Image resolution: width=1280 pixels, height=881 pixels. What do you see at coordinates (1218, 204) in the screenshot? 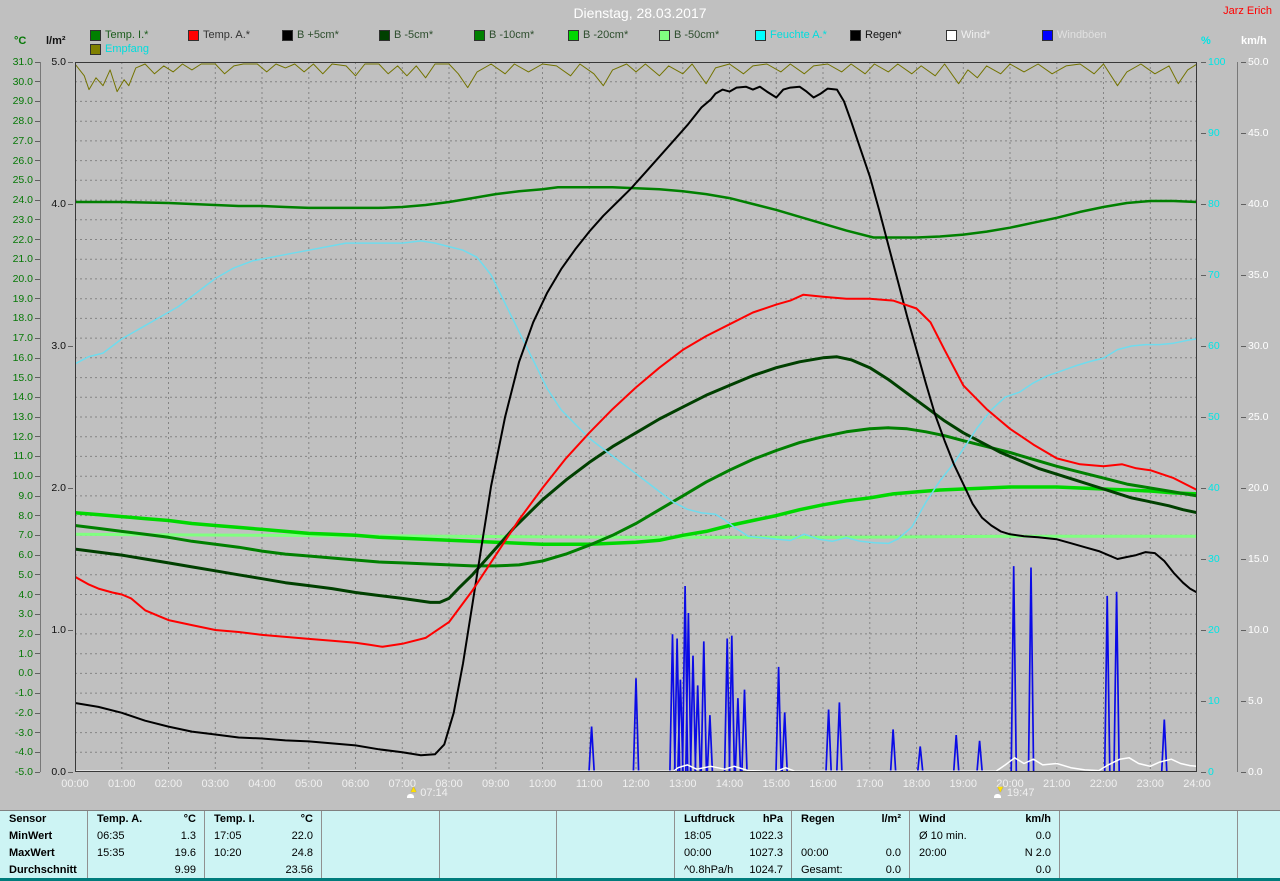
I see `tick-label-percent: 80` at bounding box center [1218, 204].